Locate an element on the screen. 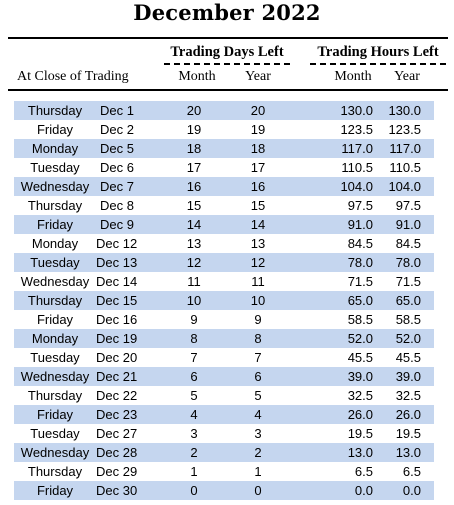 The height and width of the screenshot is (505, 454). days-left-year-cell: 18 is located at coordinates (258, 148).